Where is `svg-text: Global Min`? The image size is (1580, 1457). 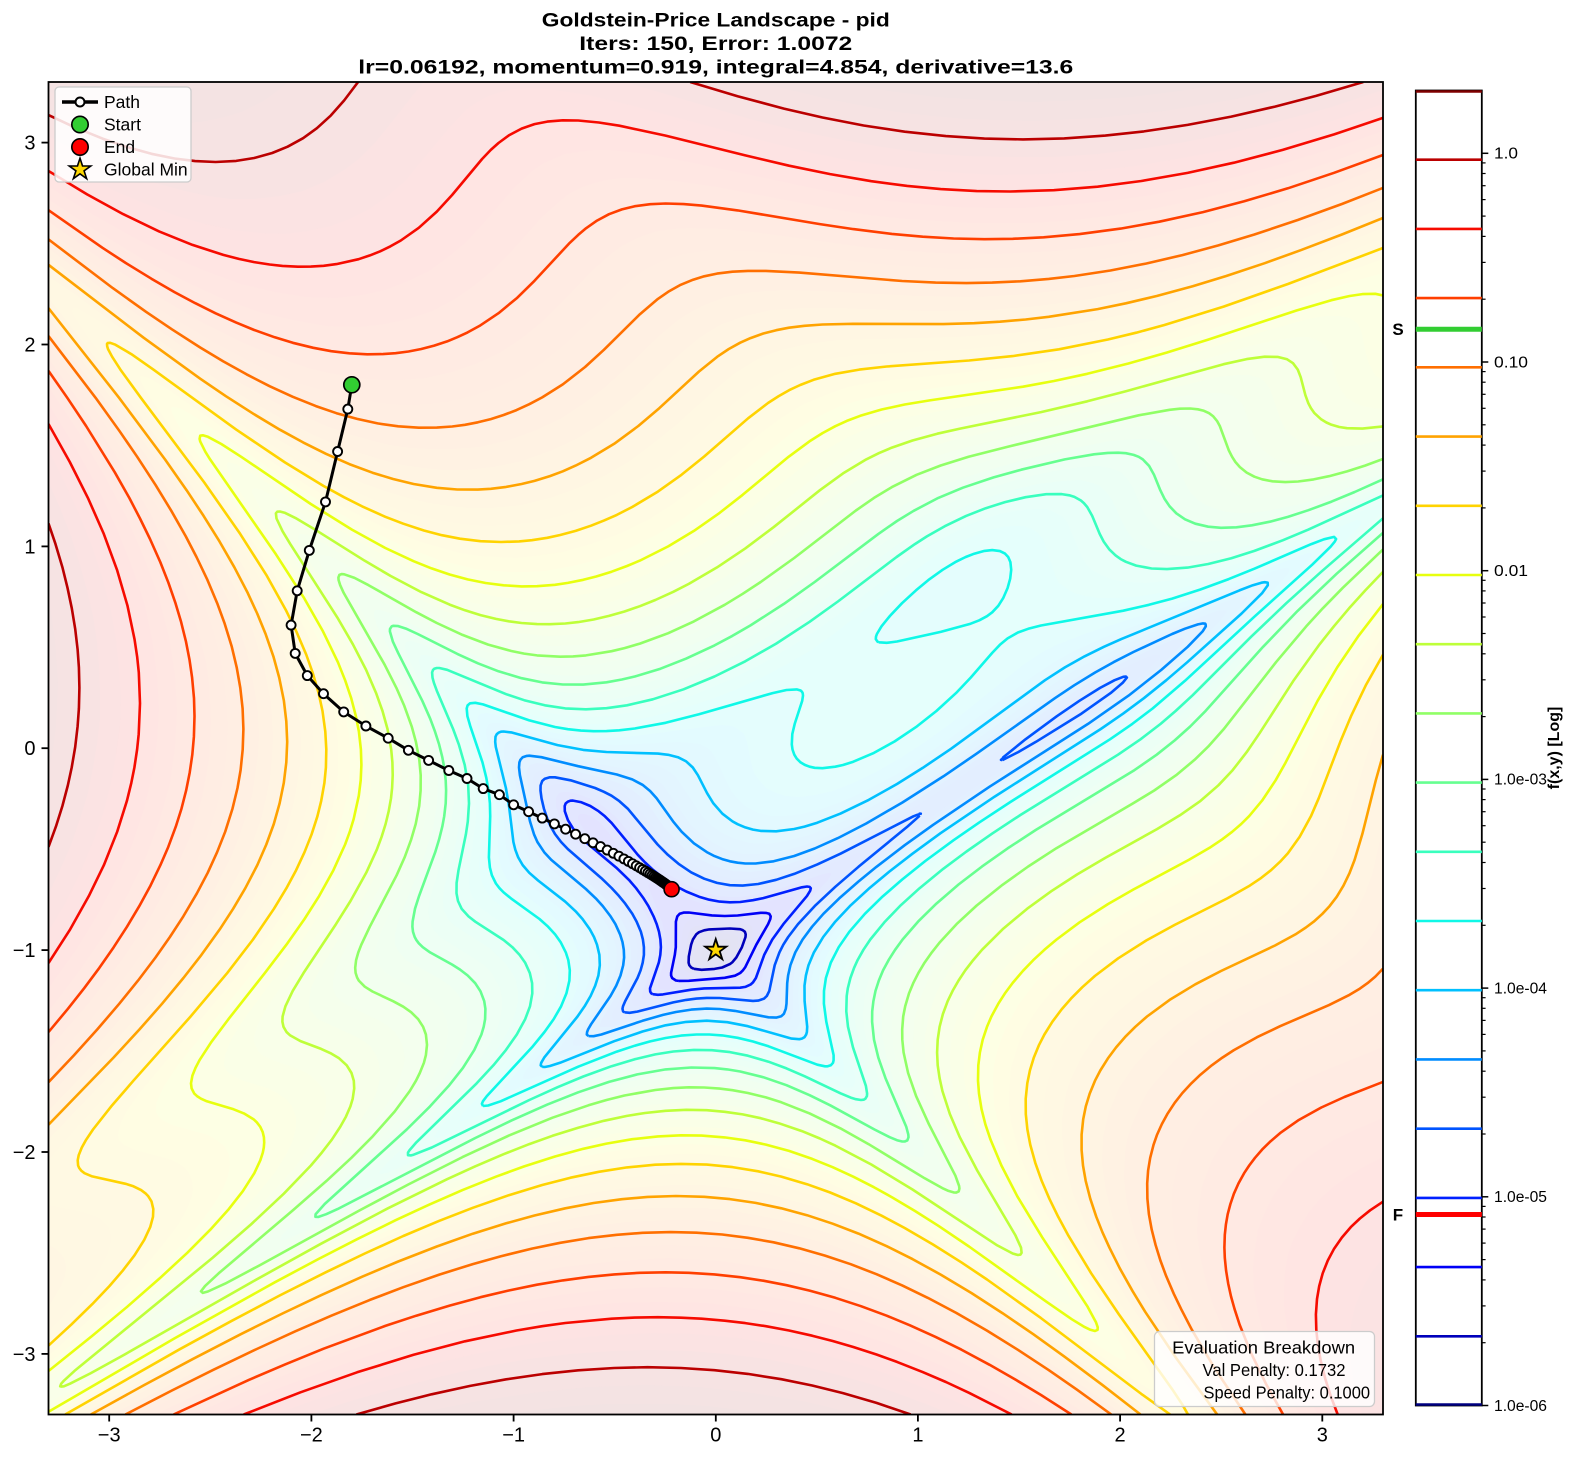 svg-text: Global Min is located at coordinates (146, 170).